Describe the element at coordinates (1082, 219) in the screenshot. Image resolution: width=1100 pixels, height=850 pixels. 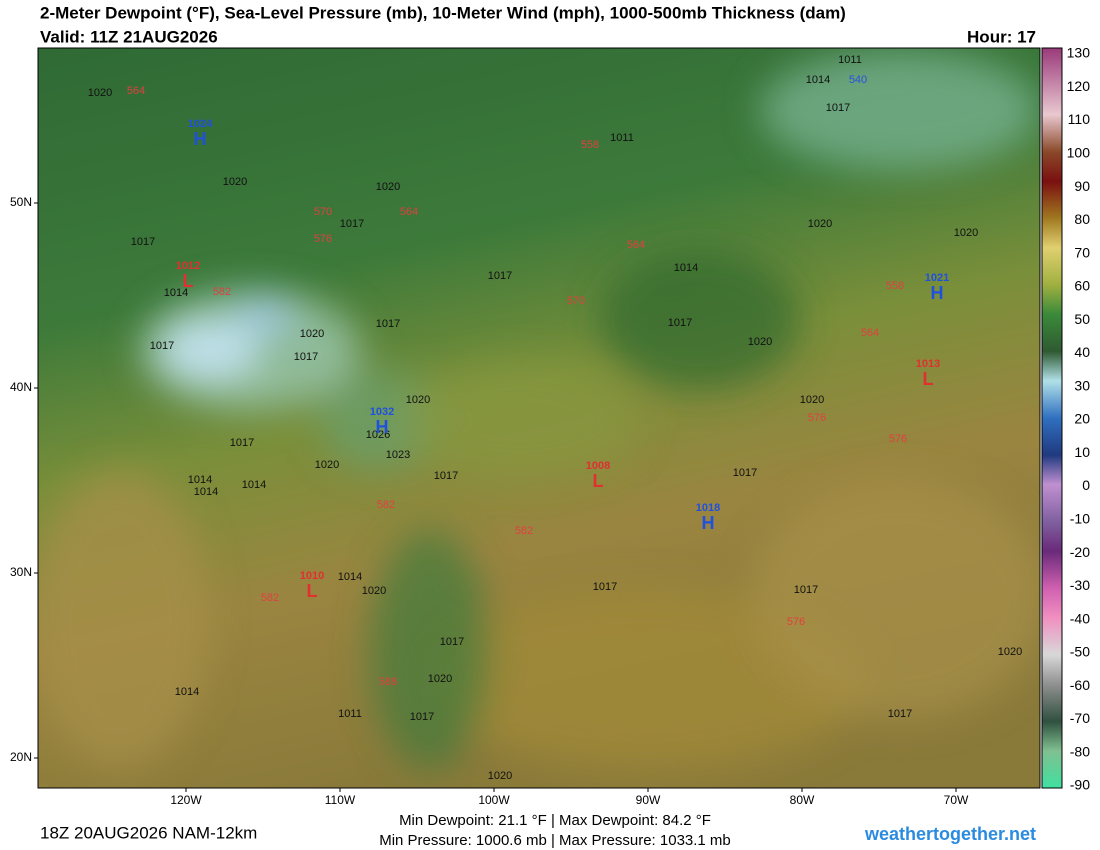
I see `colorbar-tick-label: 80` at that location.